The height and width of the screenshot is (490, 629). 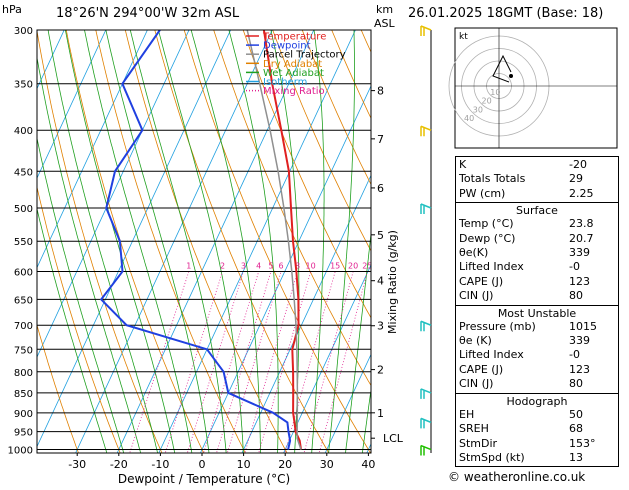 I want to click on hodograph-row: SREH 68, so click(x=537, y=429).